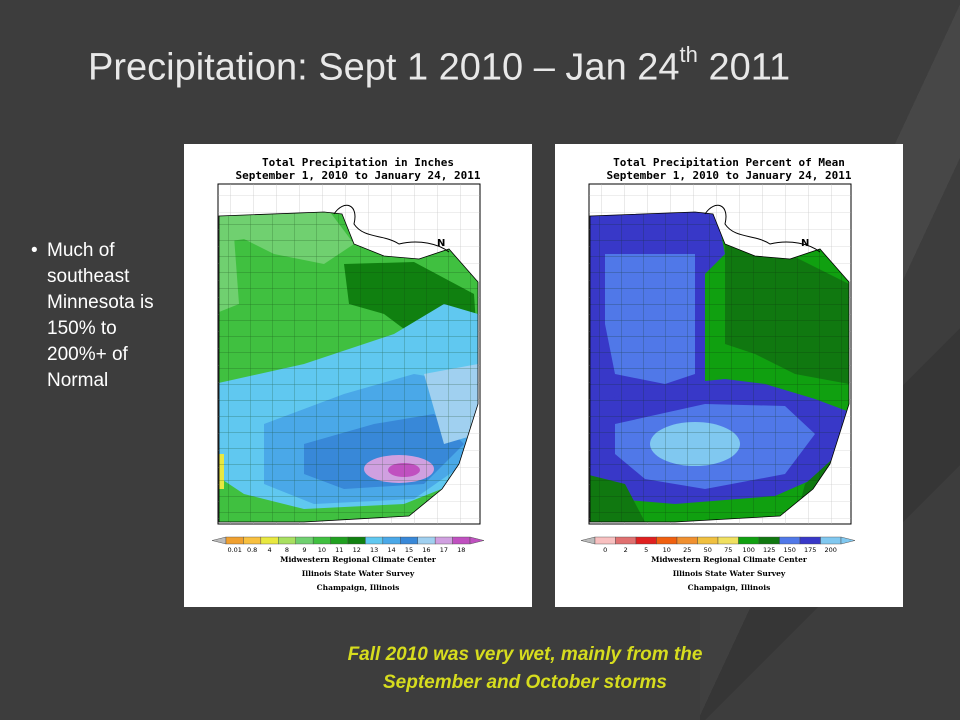  What do you see at coordinates (790, 550) in the screenshot?
I see `legend-label: 150` at bounding box center [790, 550].